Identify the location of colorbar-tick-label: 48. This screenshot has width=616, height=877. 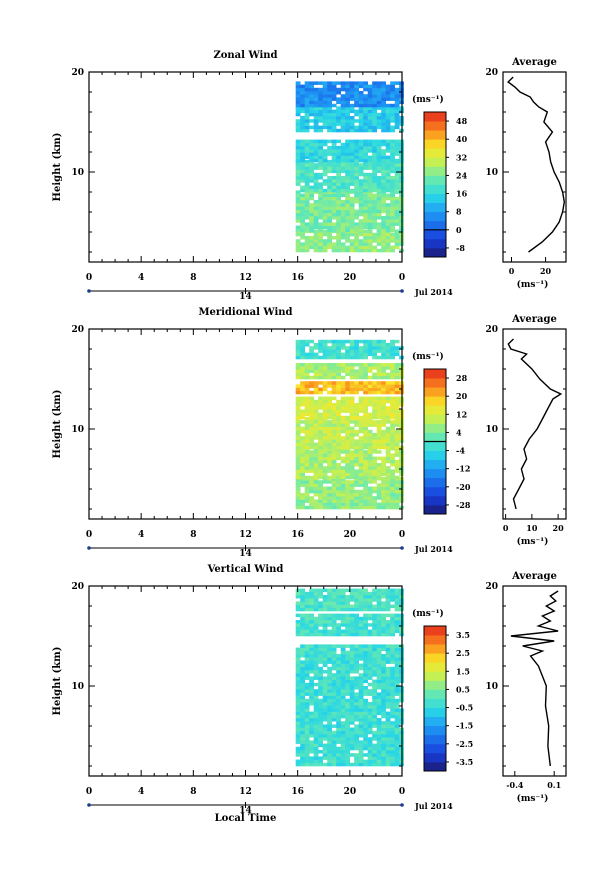
(462, 121).